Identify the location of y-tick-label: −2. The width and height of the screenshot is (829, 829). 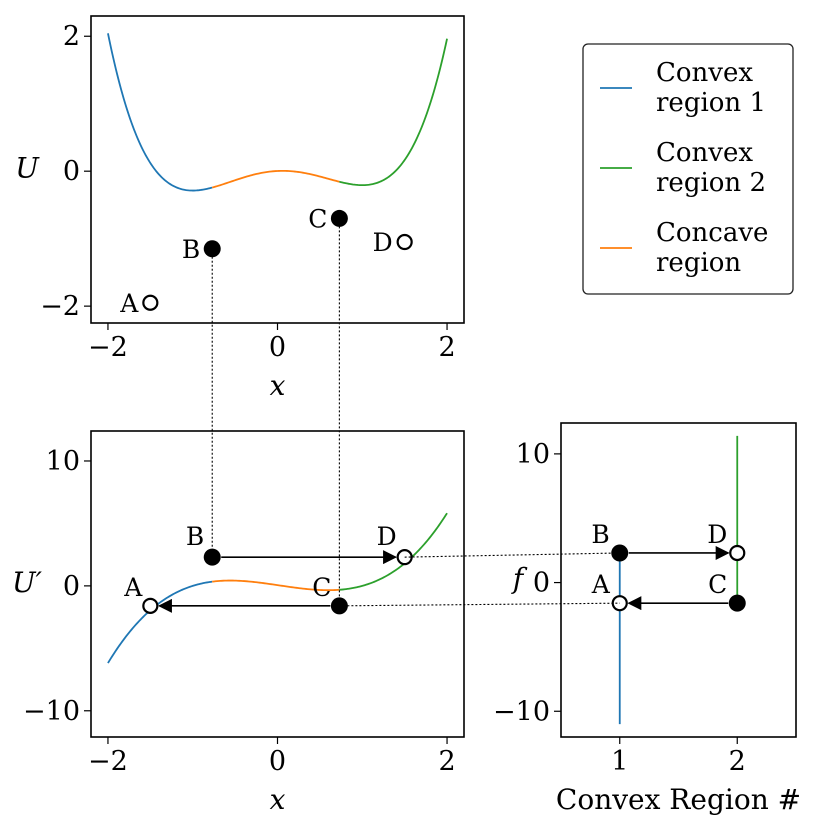
(60, 306).